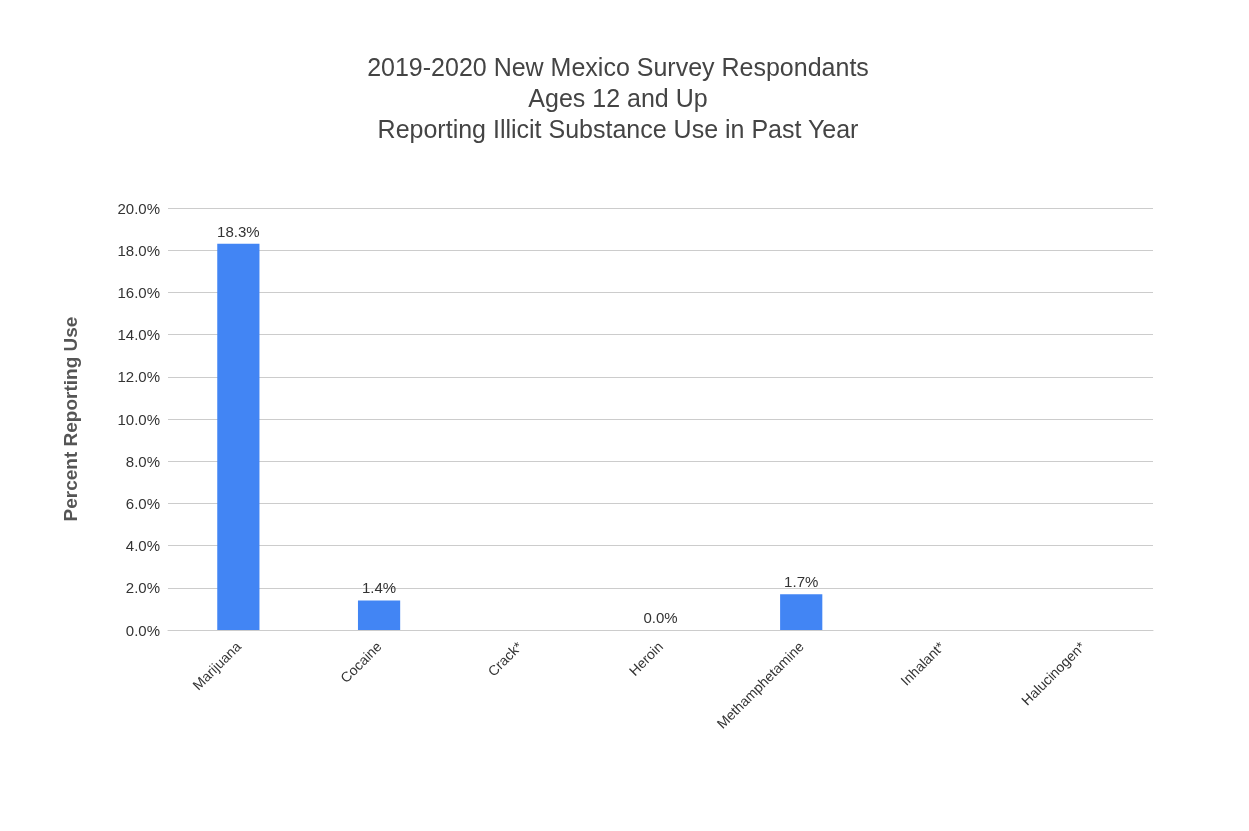  Describe the element at coordinates (138, 208) in the screenshot. I see `y-tick-label: 20.0%` at that location.